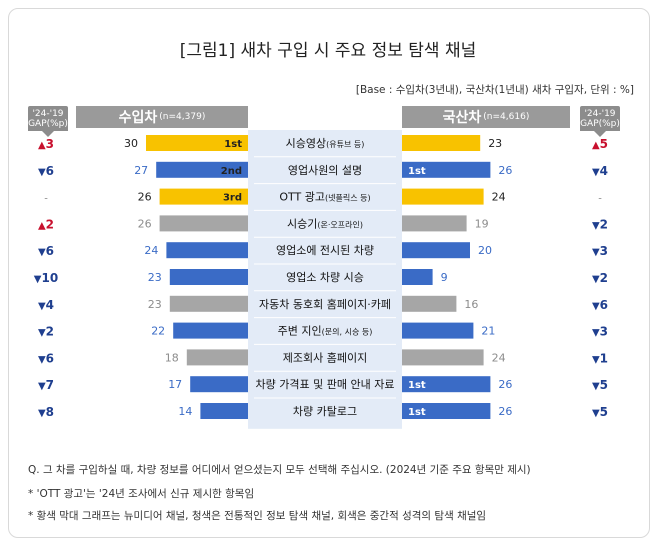 The width and height of the screenshot is (656, 544). Describe the element at coordinates (302, 197) in the screenshot. I see `category-main: OTT 광고` at that location.